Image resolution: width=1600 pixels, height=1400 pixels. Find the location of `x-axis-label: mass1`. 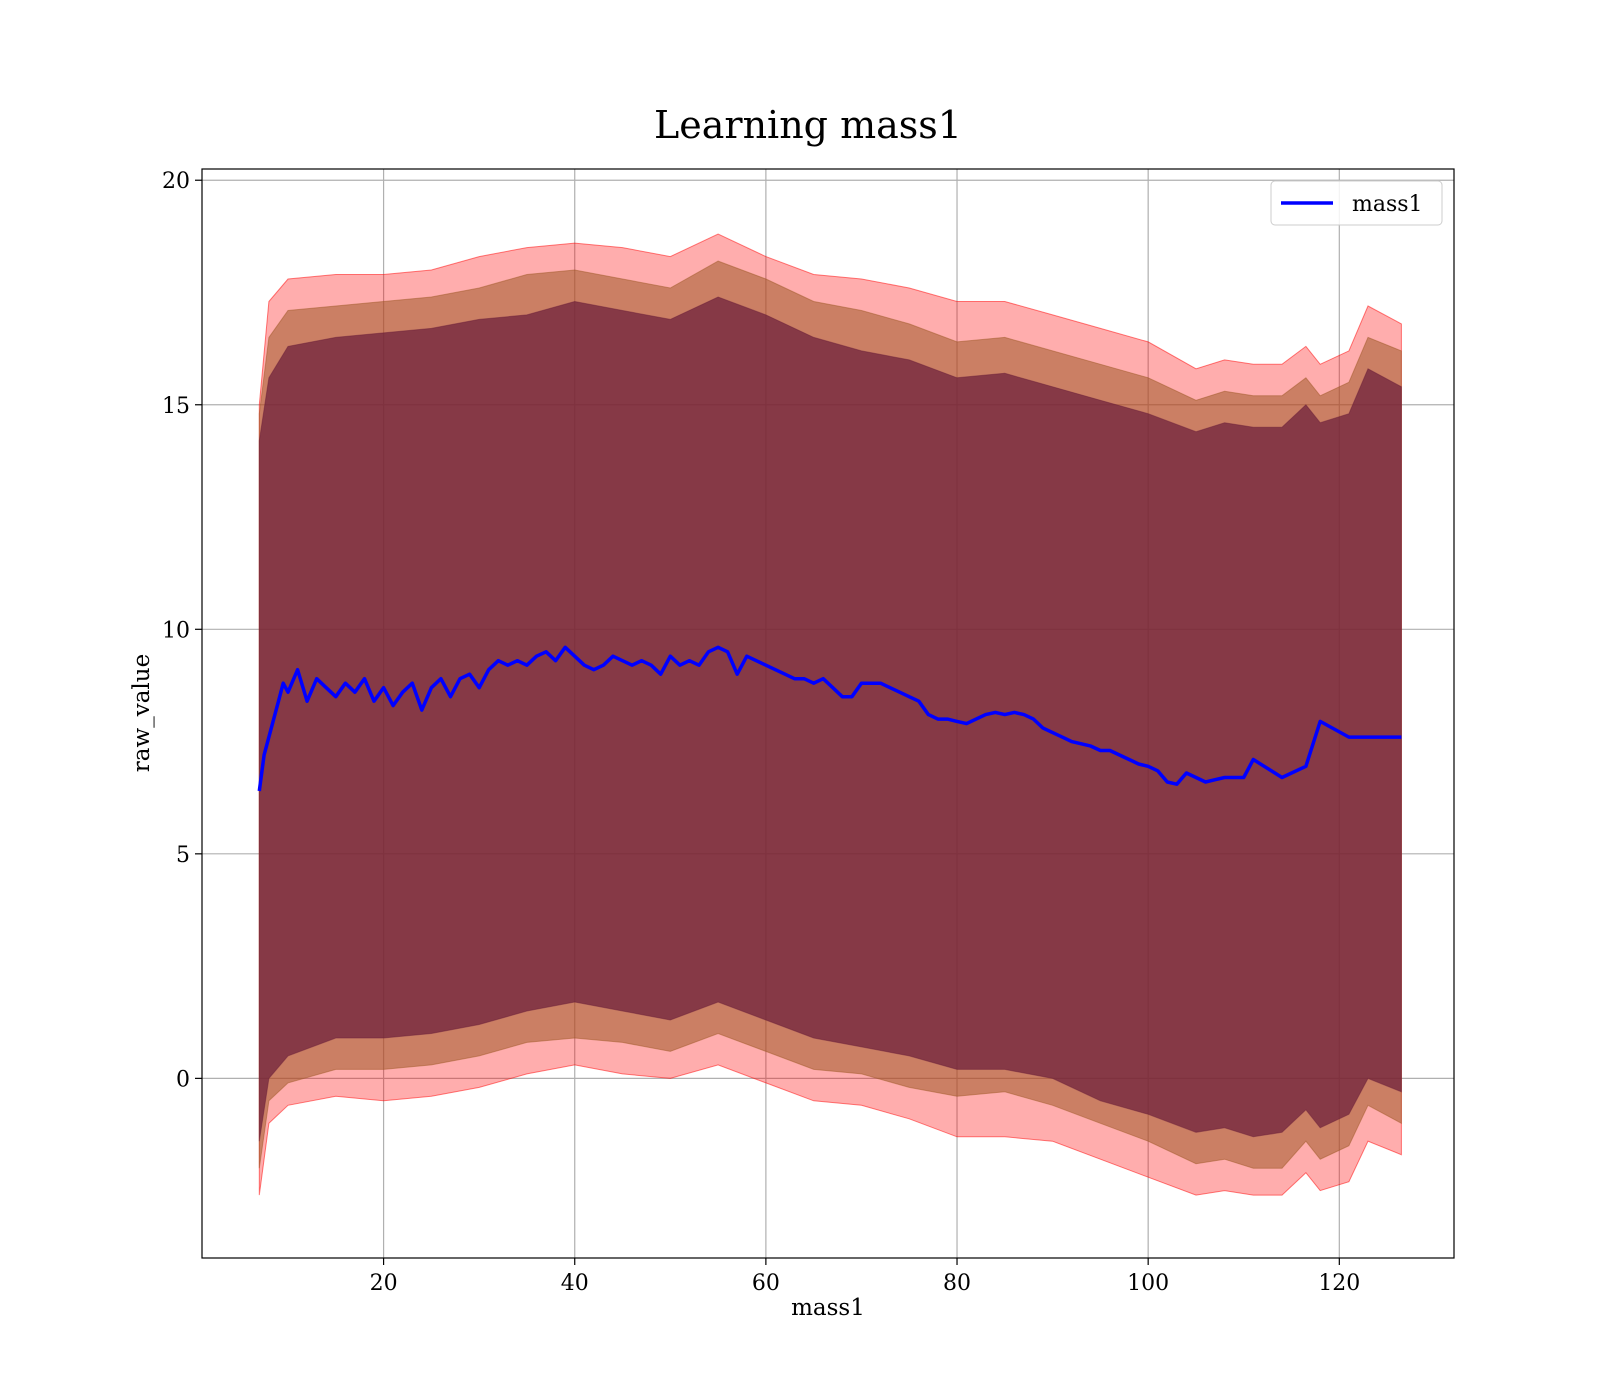

x-axis-label: mass1 is located at coordinates (828, 1308).